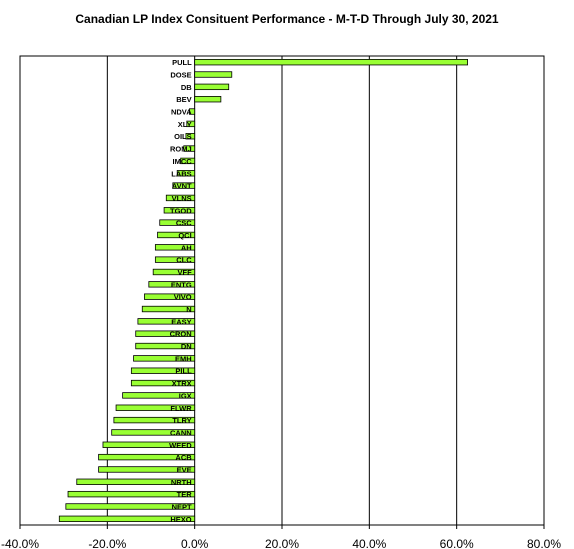  What do you see at coordinates (127, 519) in the screenshot?
I see `bar-hexo` at bounding box center [127, 519].